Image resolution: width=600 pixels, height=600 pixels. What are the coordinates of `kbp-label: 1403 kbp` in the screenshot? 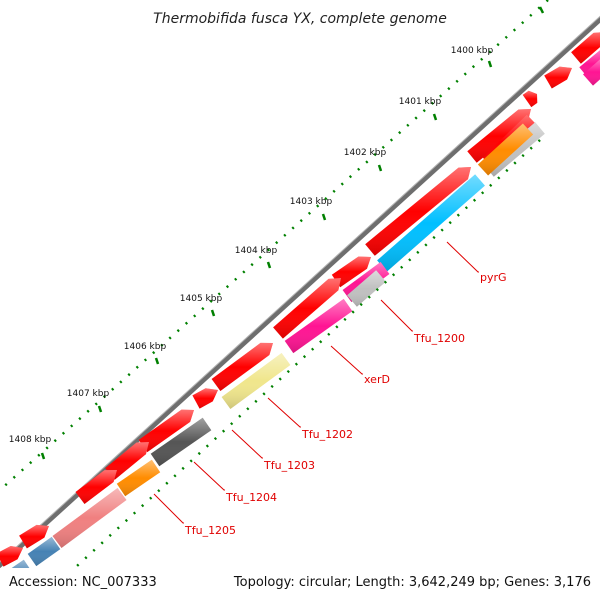 It's located at (311, 202).